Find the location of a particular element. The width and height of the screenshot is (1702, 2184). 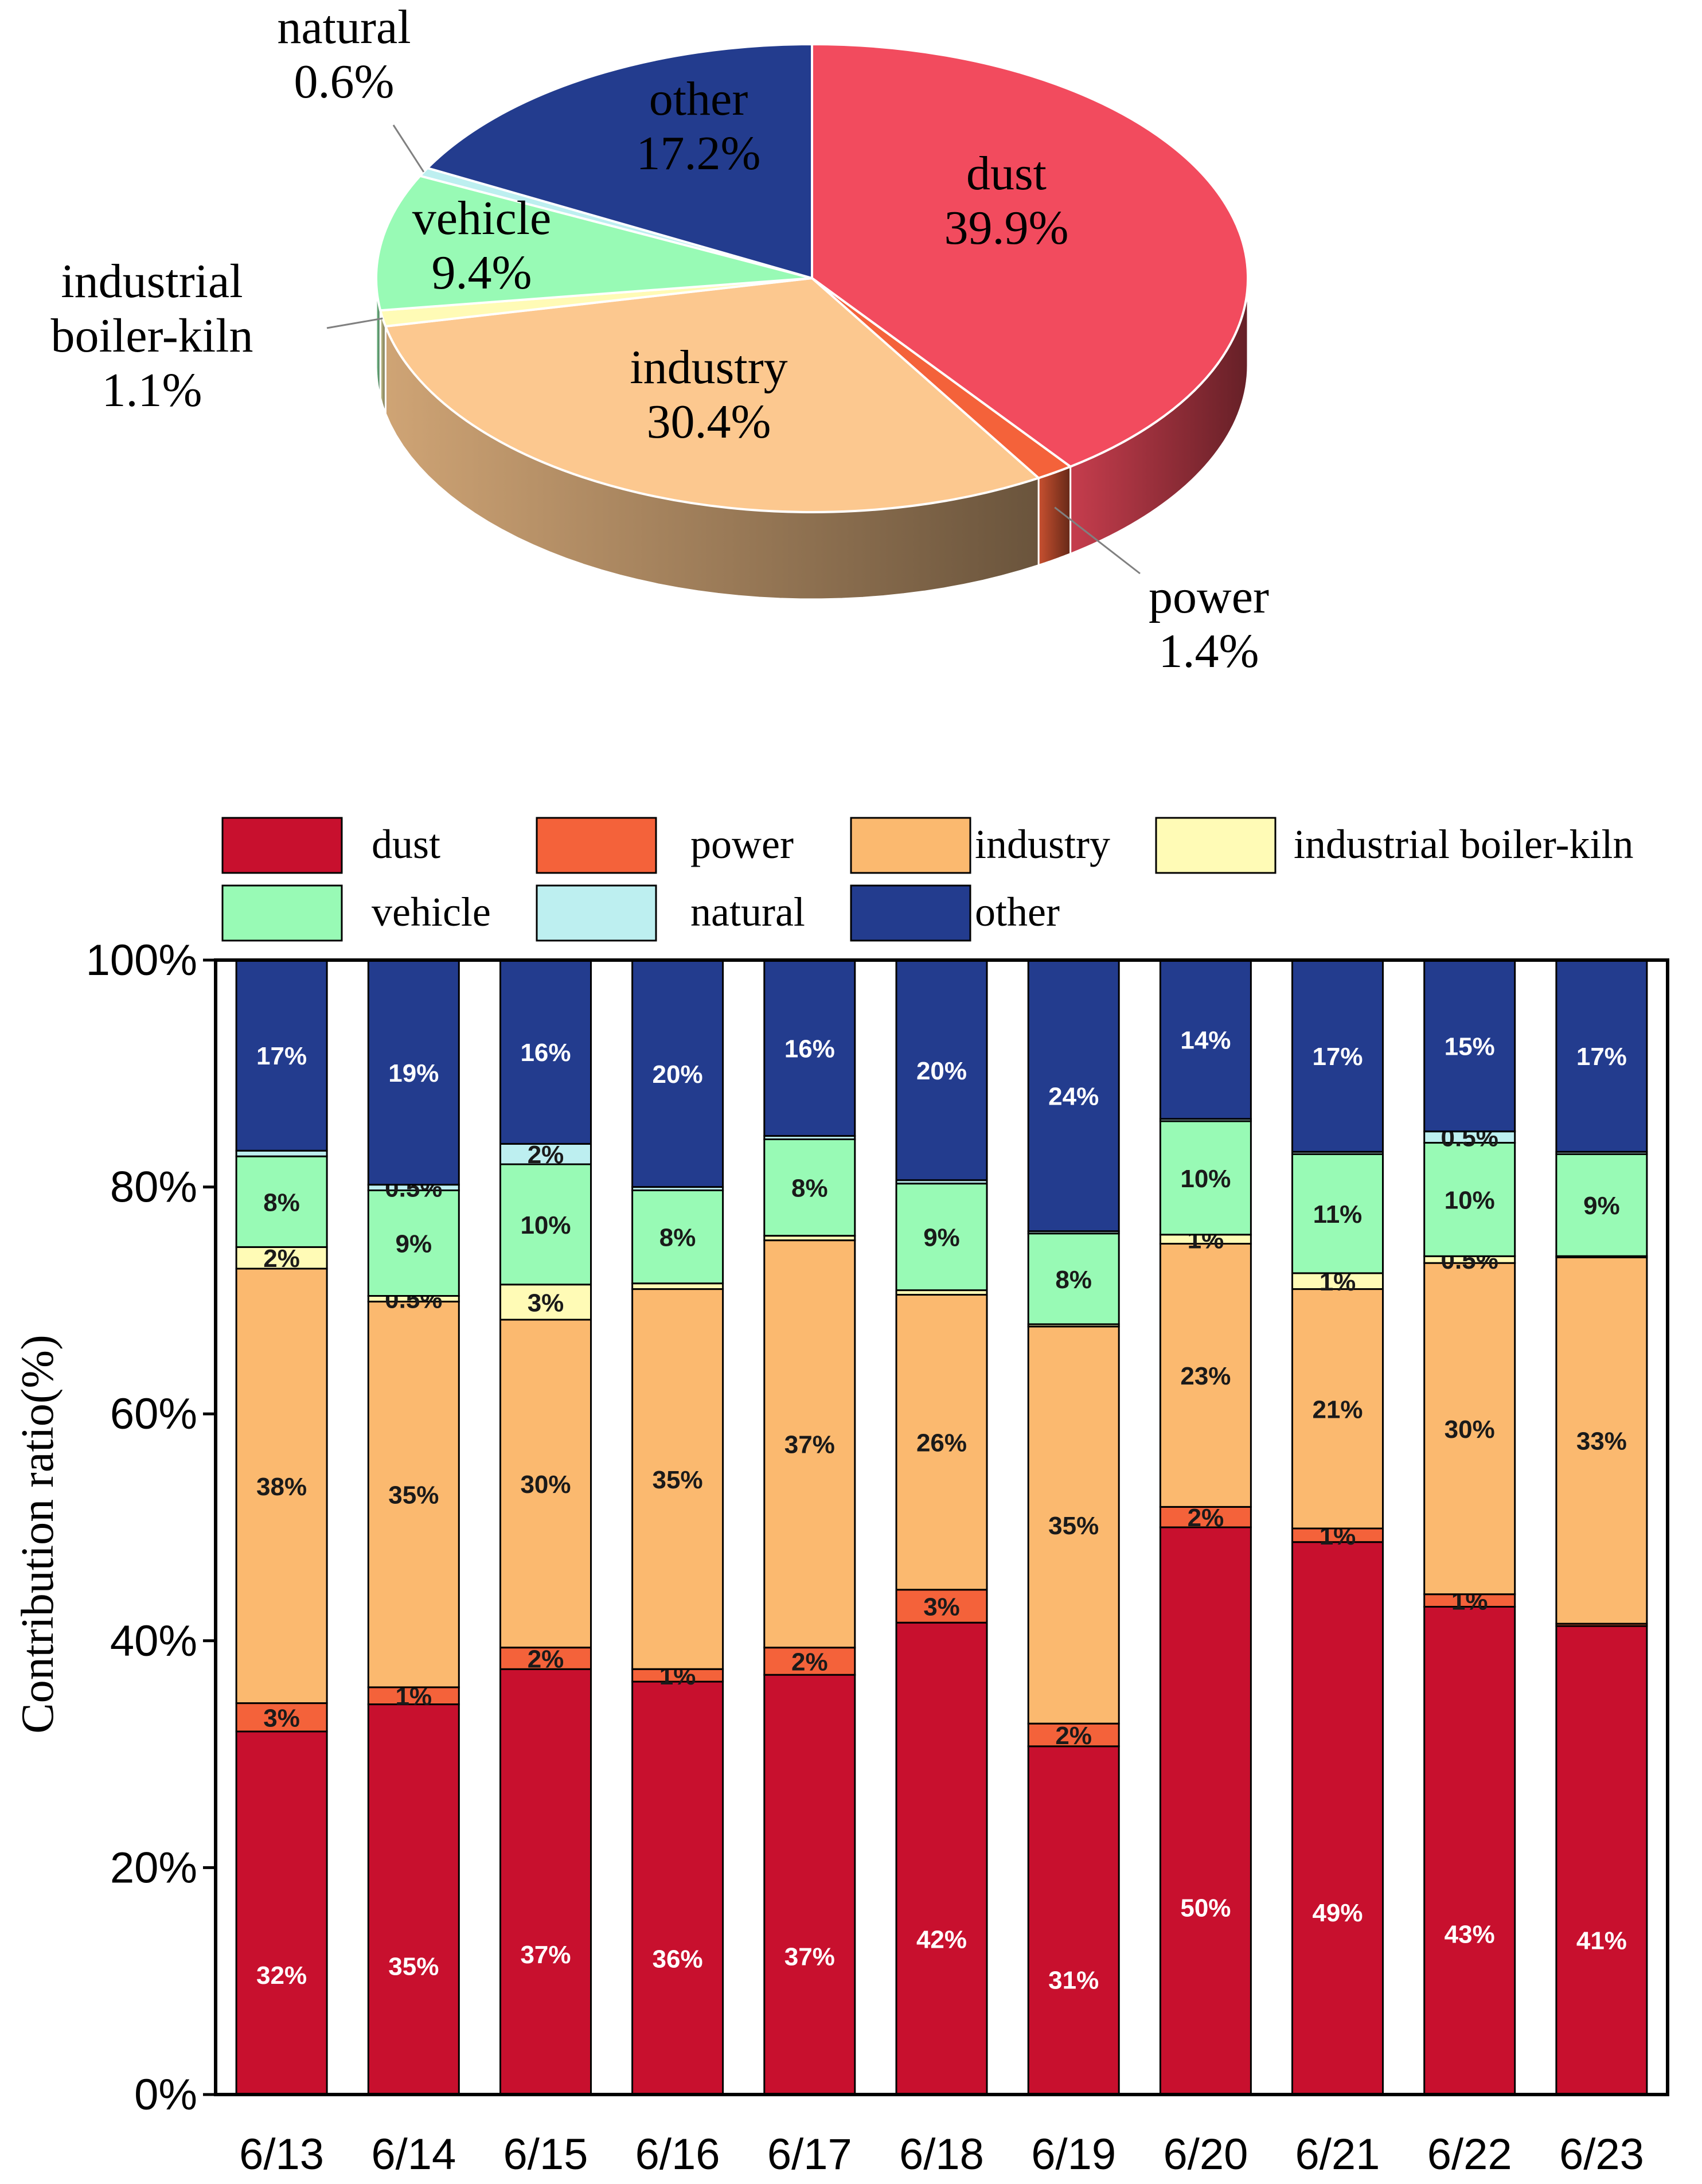

pie-leader-boiler is located at coordinates (354, 323).